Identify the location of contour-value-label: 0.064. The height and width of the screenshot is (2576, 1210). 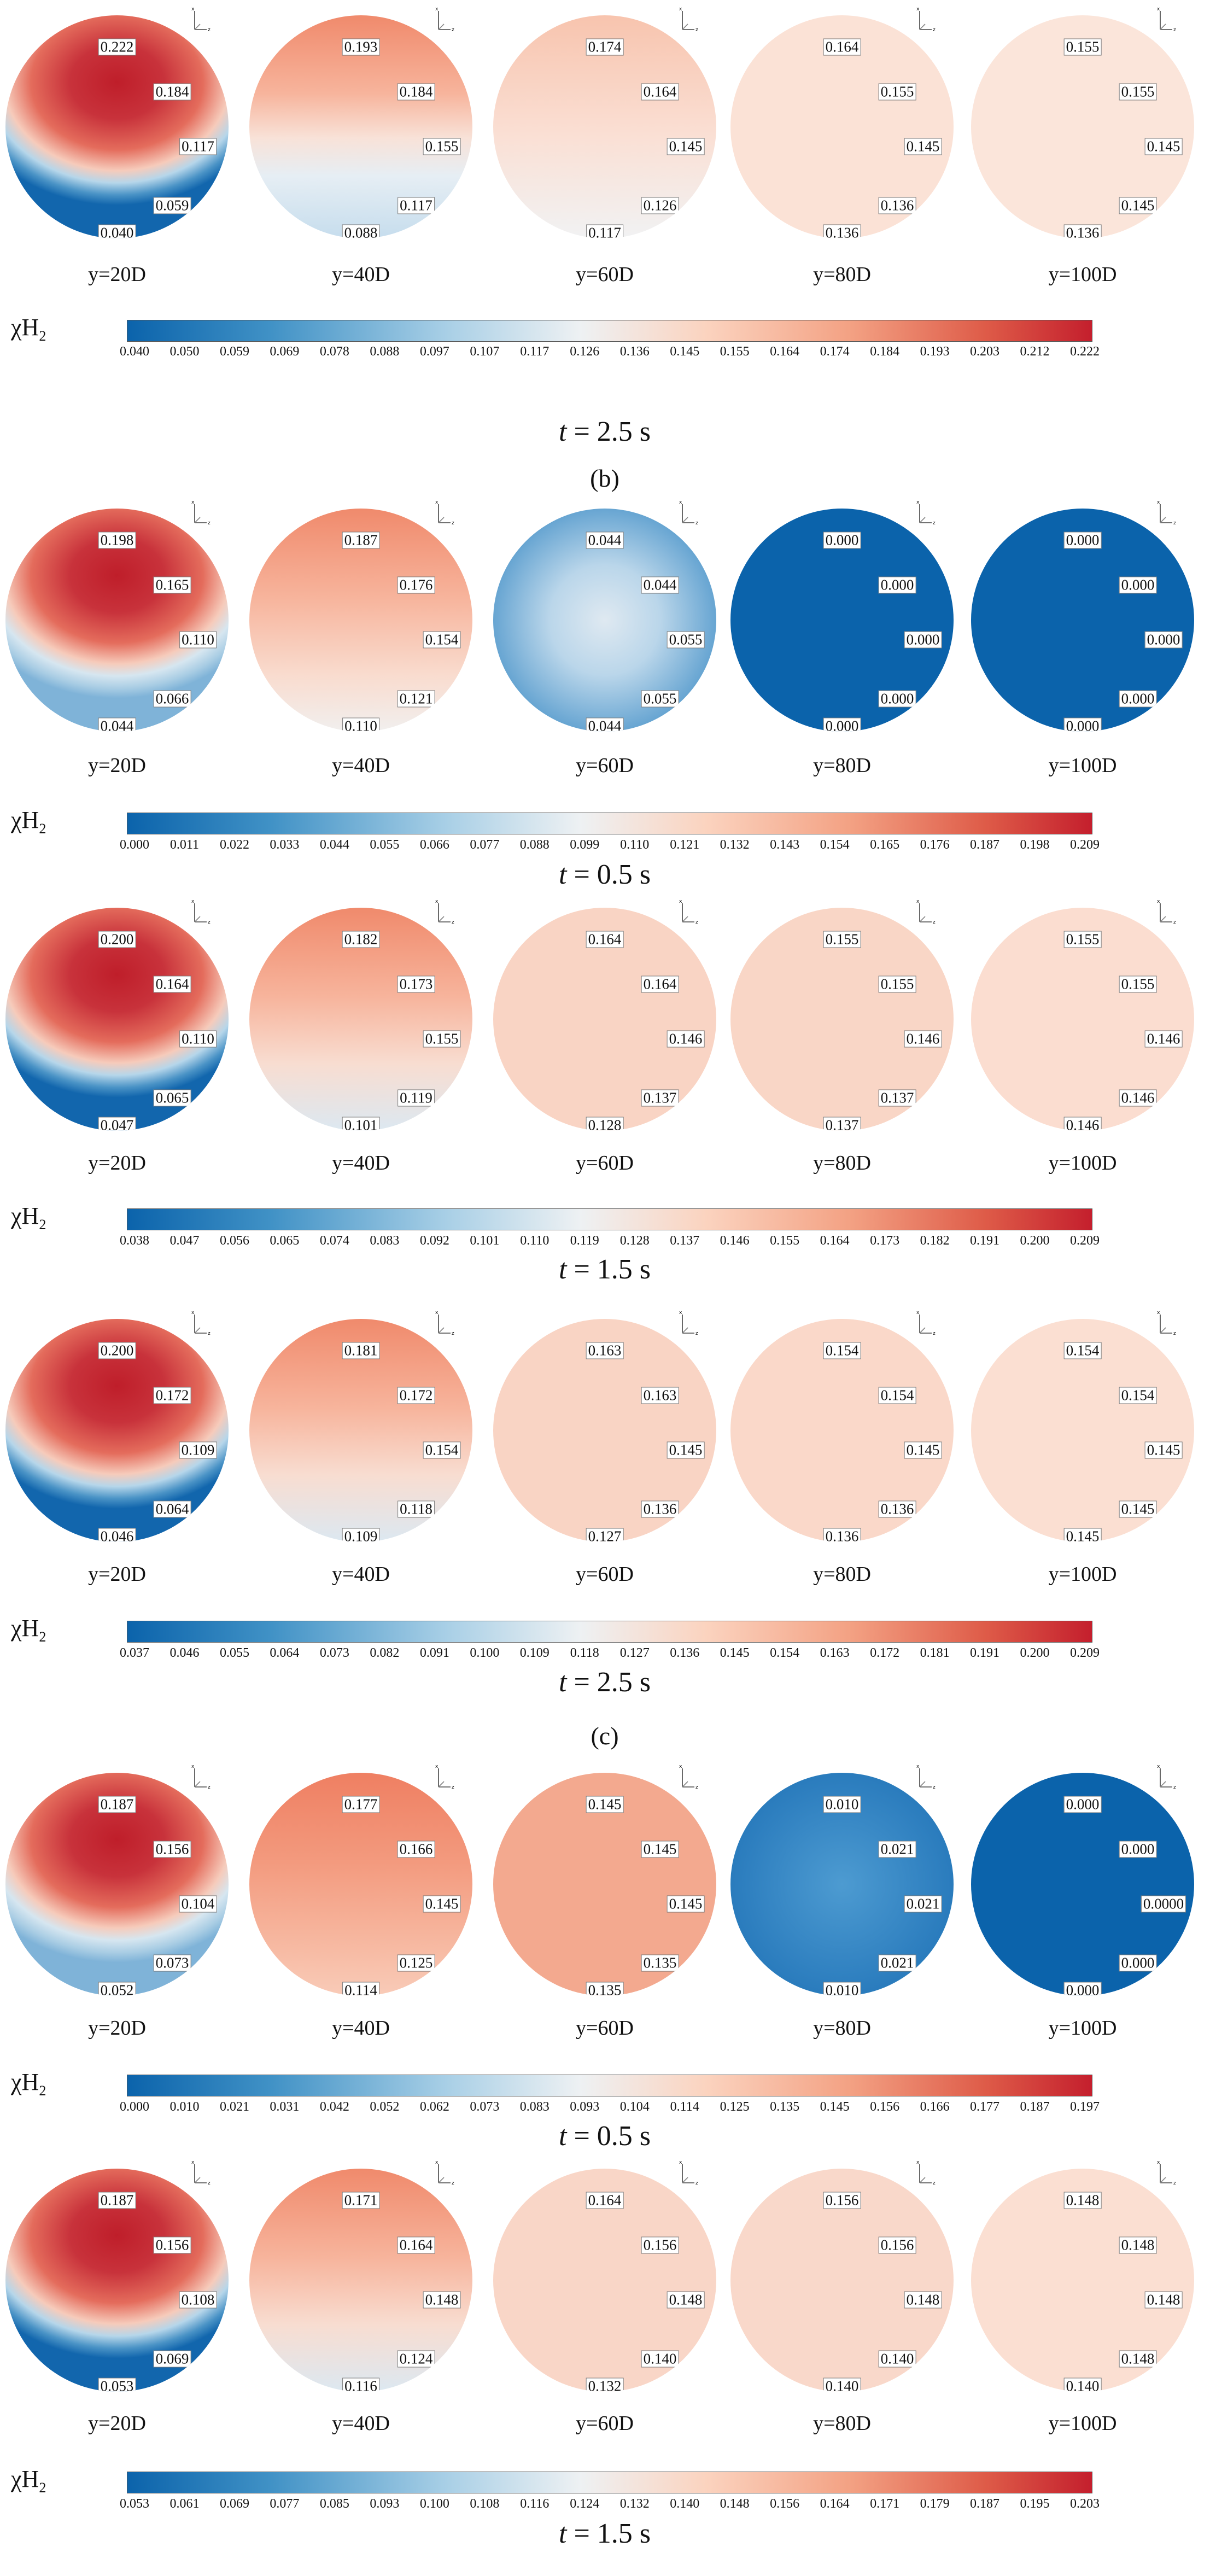
(172, 1509).